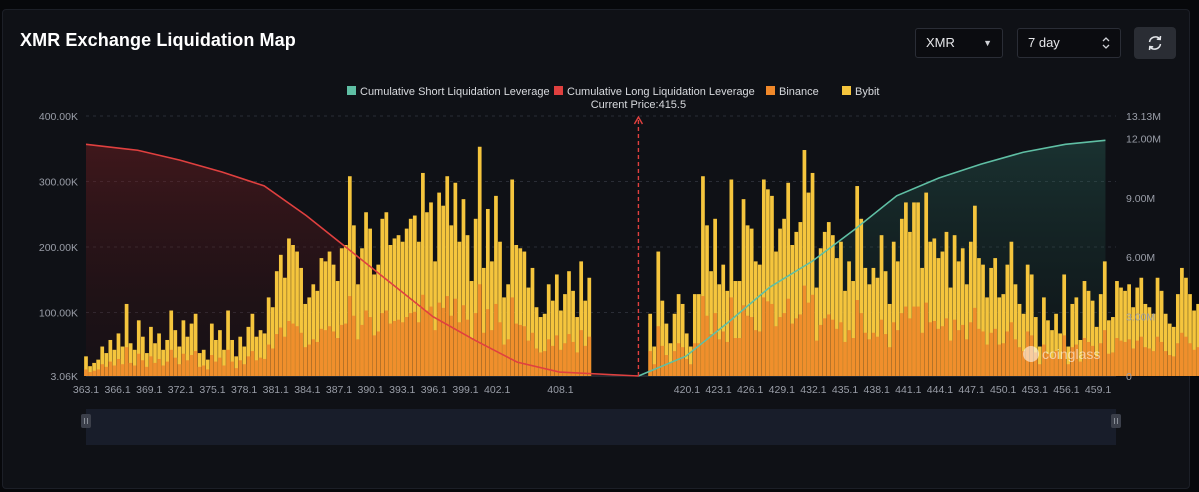 Image resolution: width=1199 pixels, height=492 pixels. Describe the element at coordinates (750, 390) in the screenshot. I see `x-tick-label: 426.1` at that location.